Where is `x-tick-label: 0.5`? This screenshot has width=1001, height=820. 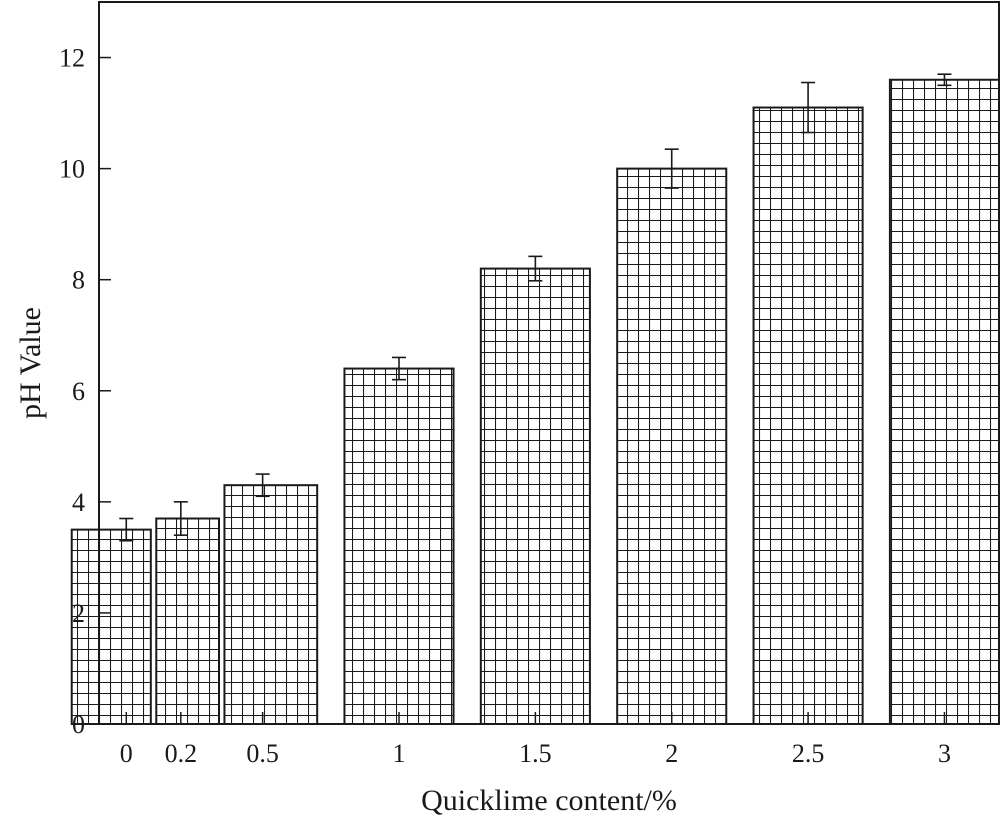
x-tick-label: 0.5 is located at coordinates (262, 753).